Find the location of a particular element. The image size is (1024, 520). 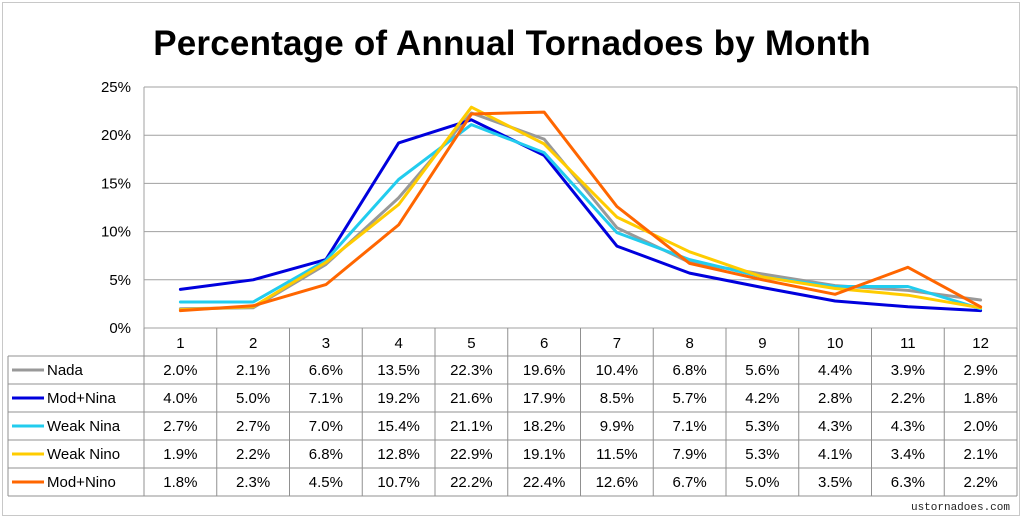

data-table-value: 6.7% is located at coordinates (690, 482).